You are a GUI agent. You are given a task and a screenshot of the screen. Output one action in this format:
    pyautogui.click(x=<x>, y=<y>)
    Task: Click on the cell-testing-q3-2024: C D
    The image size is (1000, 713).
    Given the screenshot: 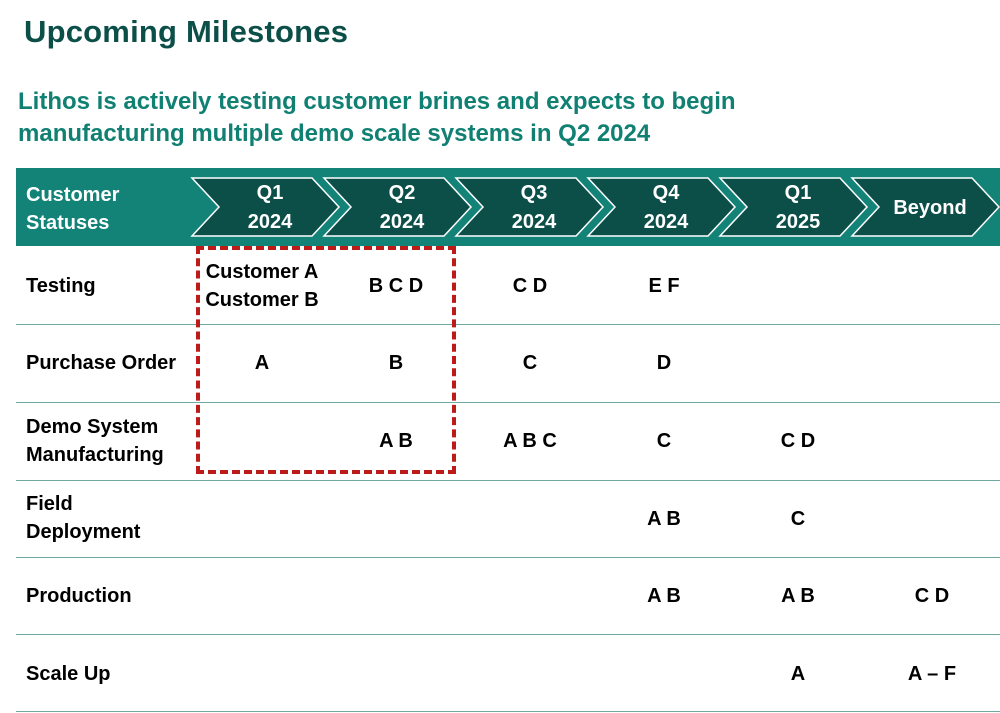 What is the action you would take?
    pyautogui.click(x=530, y=286)
    